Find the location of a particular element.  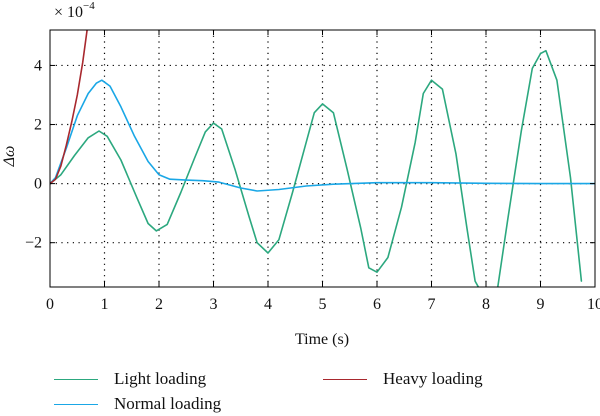

x-tick-label: 8 is located at coordinates (486, 304).